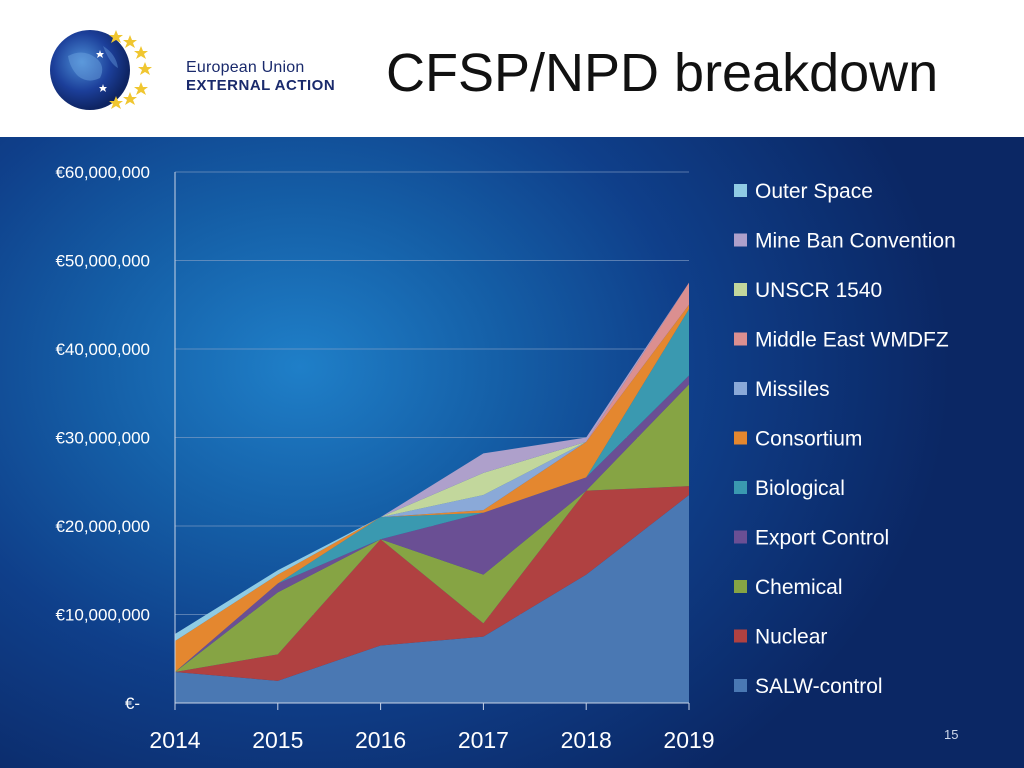 The height and width of the screenshot is (768, 1024). I want to click on legend-label-outer-space: Outer Space, so click(814, 191).